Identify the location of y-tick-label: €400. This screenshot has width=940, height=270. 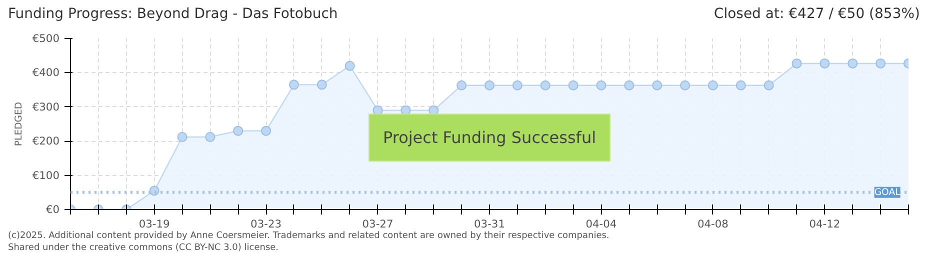
(46, 73).